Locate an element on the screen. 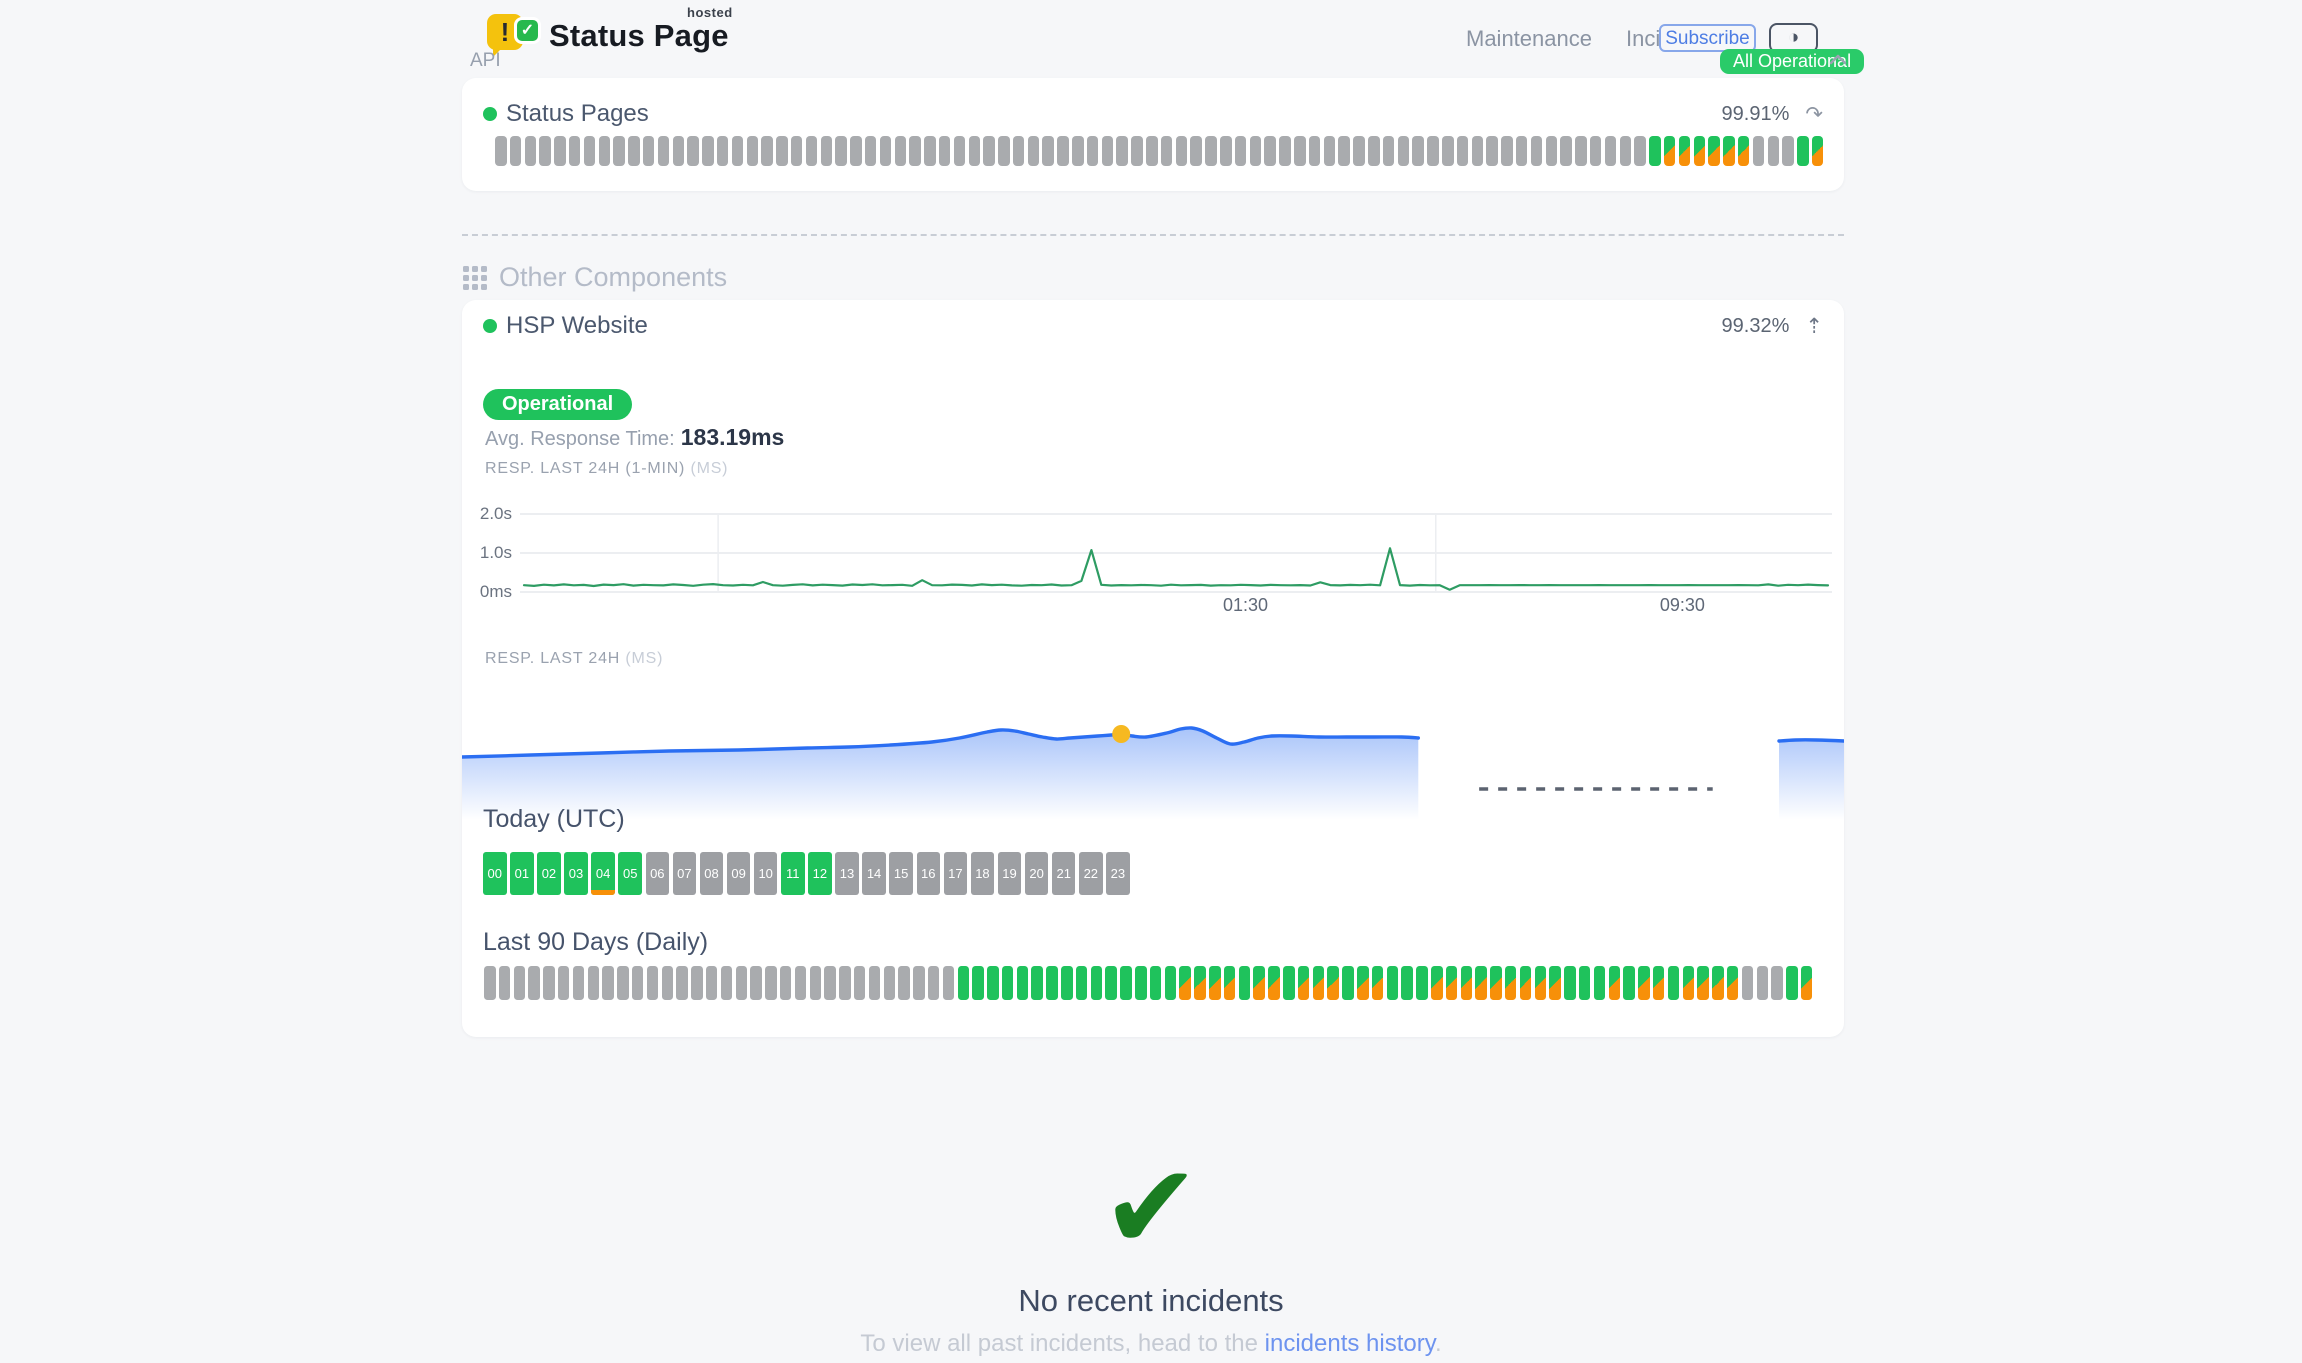 The image size is (2302, 1363). hour-block-18: 18 is located at coordinates (982, 873).